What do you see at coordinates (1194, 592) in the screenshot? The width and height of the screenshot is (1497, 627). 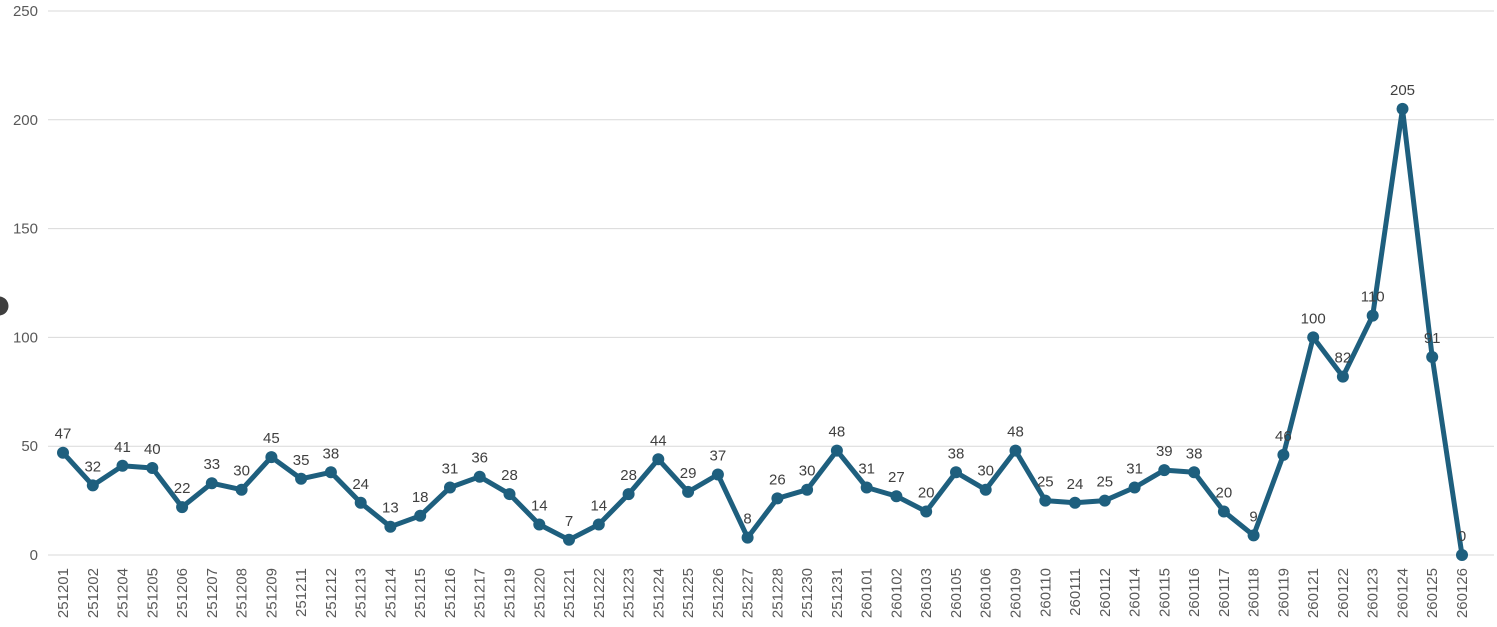 I see `x-axis-tick-label: 260116` at bounding box center [1194, 592].